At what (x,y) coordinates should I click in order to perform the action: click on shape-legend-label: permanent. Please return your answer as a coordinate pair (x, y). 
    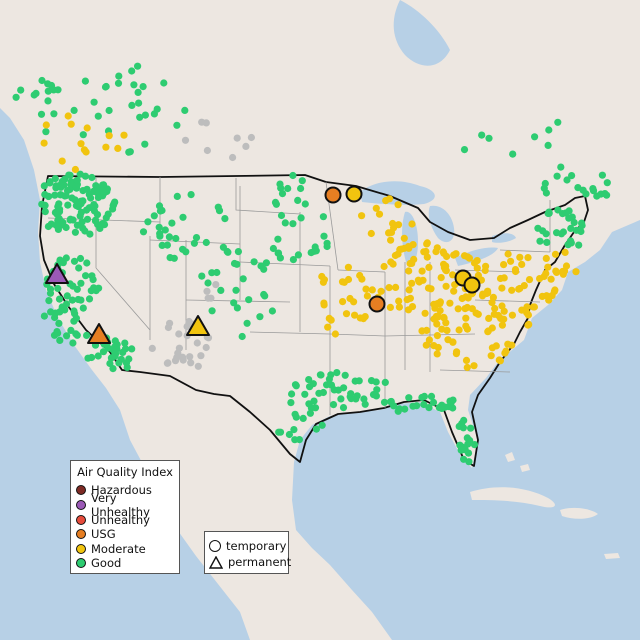
    Looking at the image, I should click on (260, 562).